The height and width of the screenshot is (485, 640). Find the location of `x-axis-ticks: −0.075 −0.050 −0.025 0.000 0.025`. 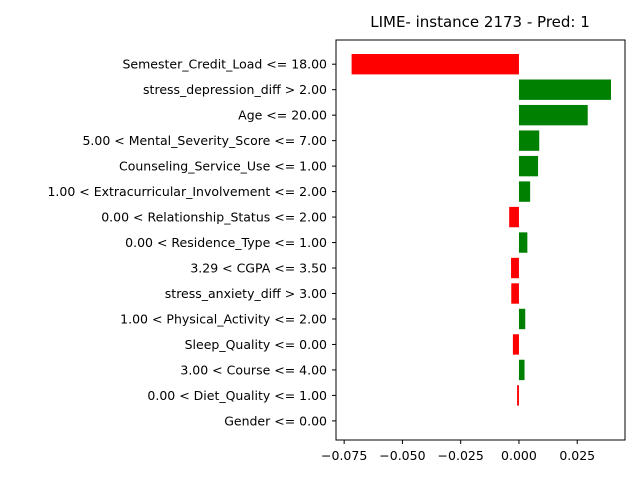

x-axis-ticks: −0.075 −0.050 −0.025 0.000 0.025 is located at coordinates (458, 451).